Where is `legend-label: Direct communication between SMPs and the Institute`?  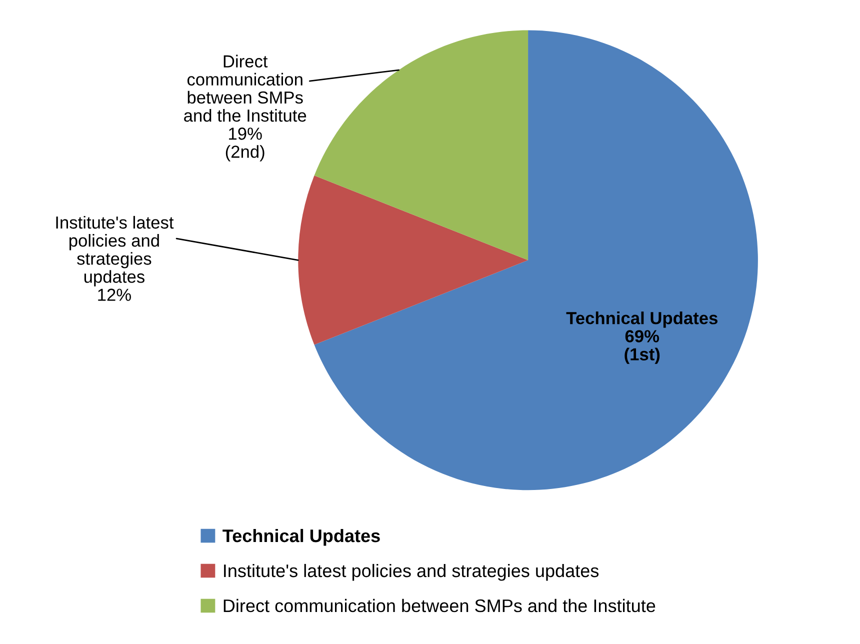 legend-label: Direct communication between SMPs and the Institute is located at coordinates (440, 605).